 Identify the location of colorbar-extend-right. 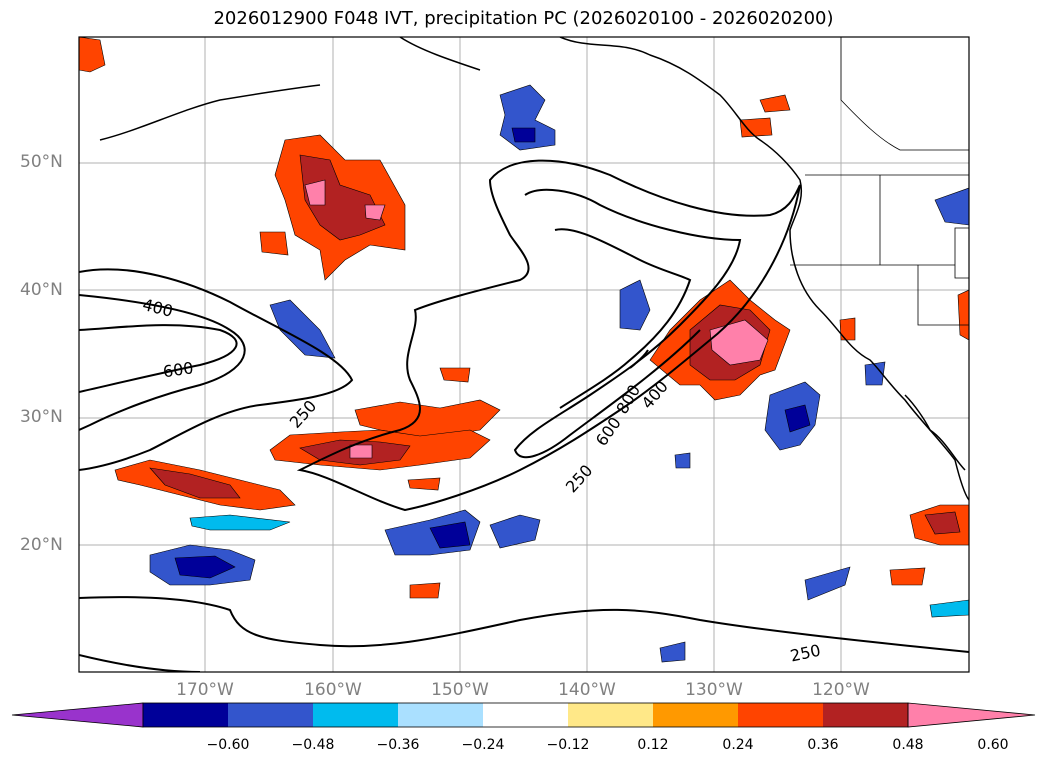
(971, 715).